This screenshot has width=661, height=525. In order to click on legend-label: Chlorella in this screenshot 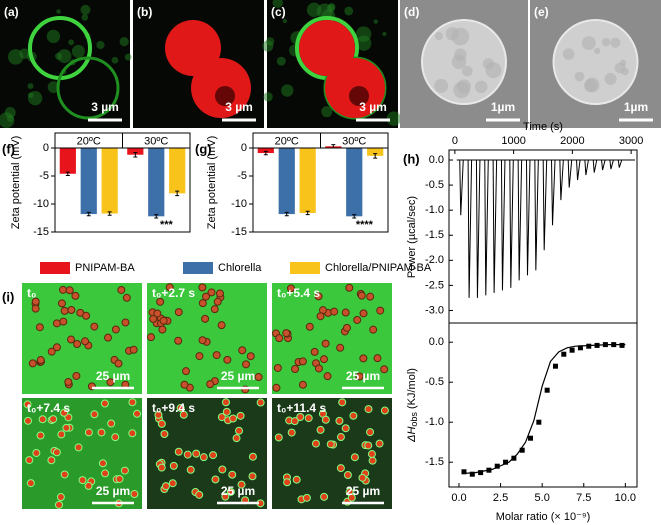, I will do `click(240, 268)`.